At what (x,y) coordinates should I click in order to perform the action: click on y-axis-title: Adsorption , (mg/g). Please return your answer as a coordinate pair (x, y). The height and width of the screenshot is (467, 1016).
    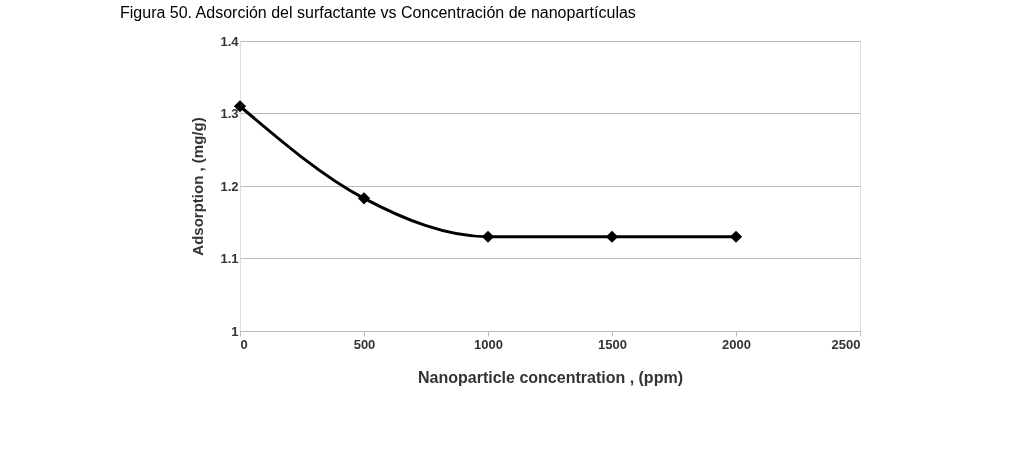
    Looking at the image, I should click on (198, 186).